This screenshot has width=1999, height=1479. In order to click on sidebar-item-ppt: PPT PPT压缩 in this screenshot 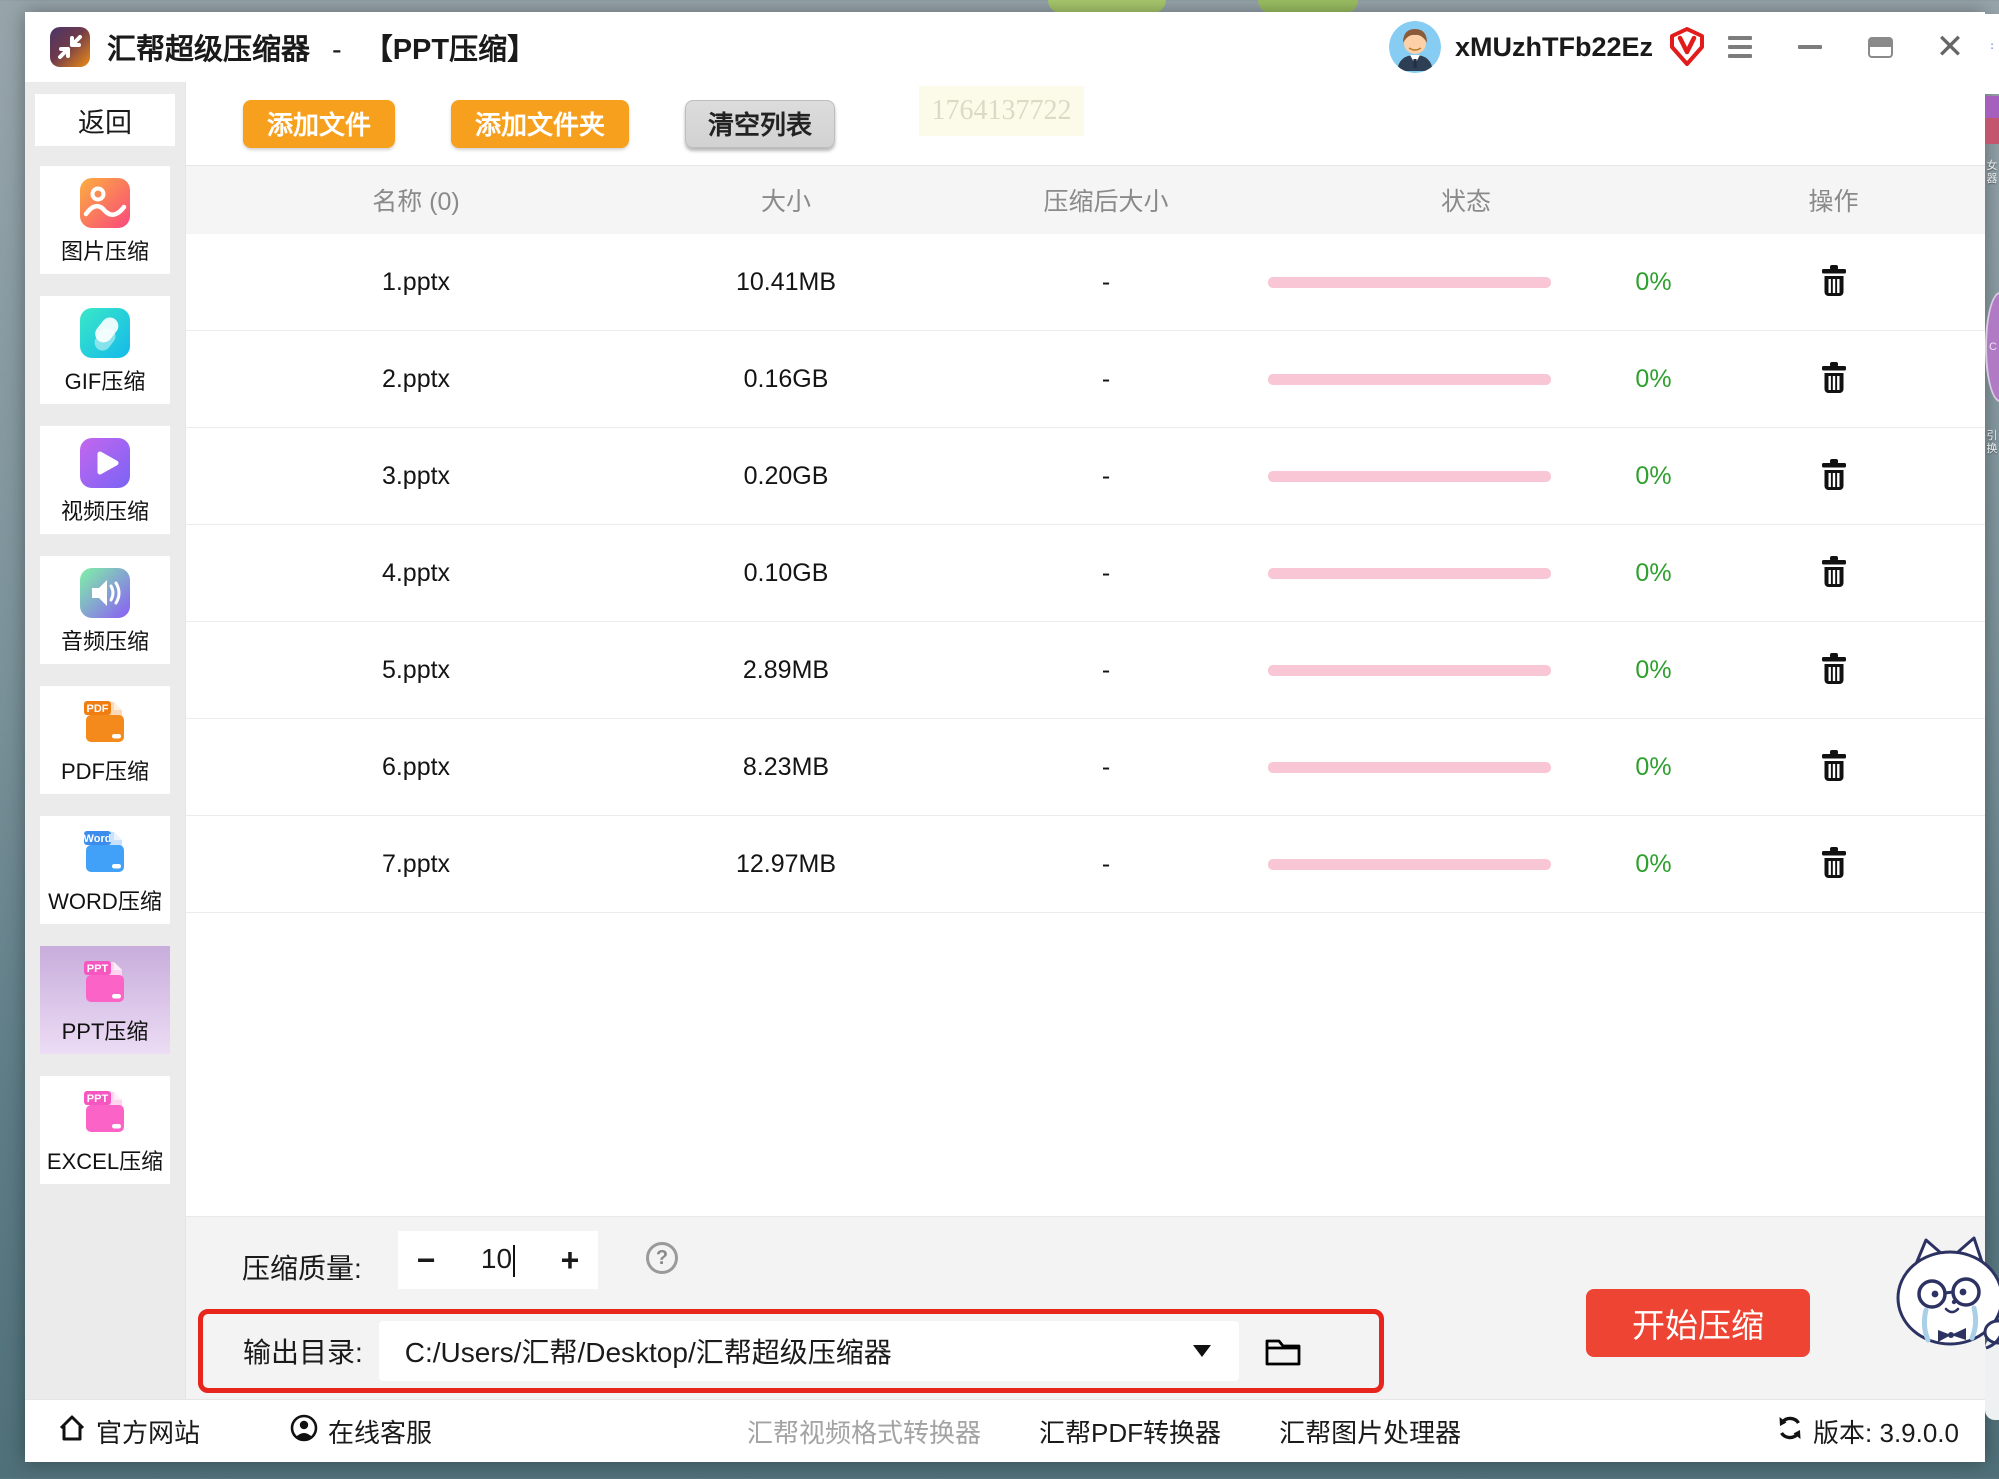, I will do `click(105, 1000)`.